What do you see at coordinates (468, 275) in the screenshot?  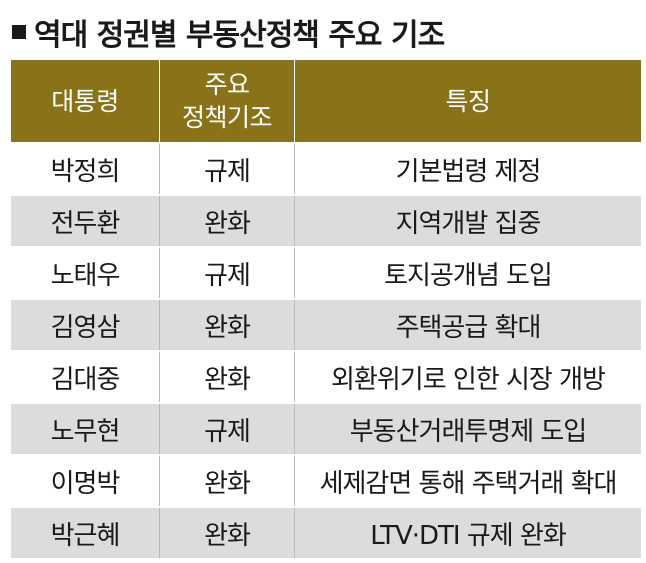 I see `cell-feature: 토지공개념 도입` at bounding box center [468, 275].